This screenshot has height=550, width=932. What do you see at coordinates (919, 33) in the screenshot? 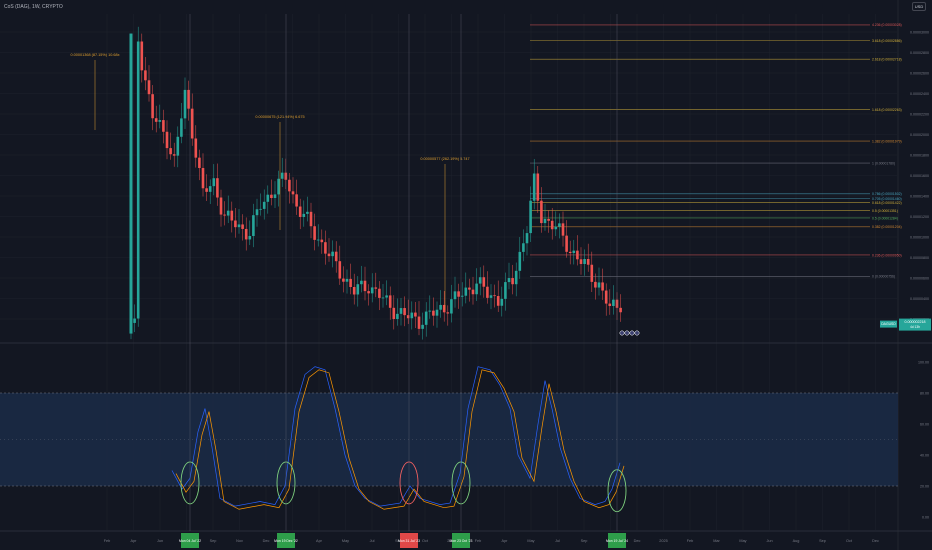
I see `price-tick-label: 0.00003000` at bounding box center [919, 33].